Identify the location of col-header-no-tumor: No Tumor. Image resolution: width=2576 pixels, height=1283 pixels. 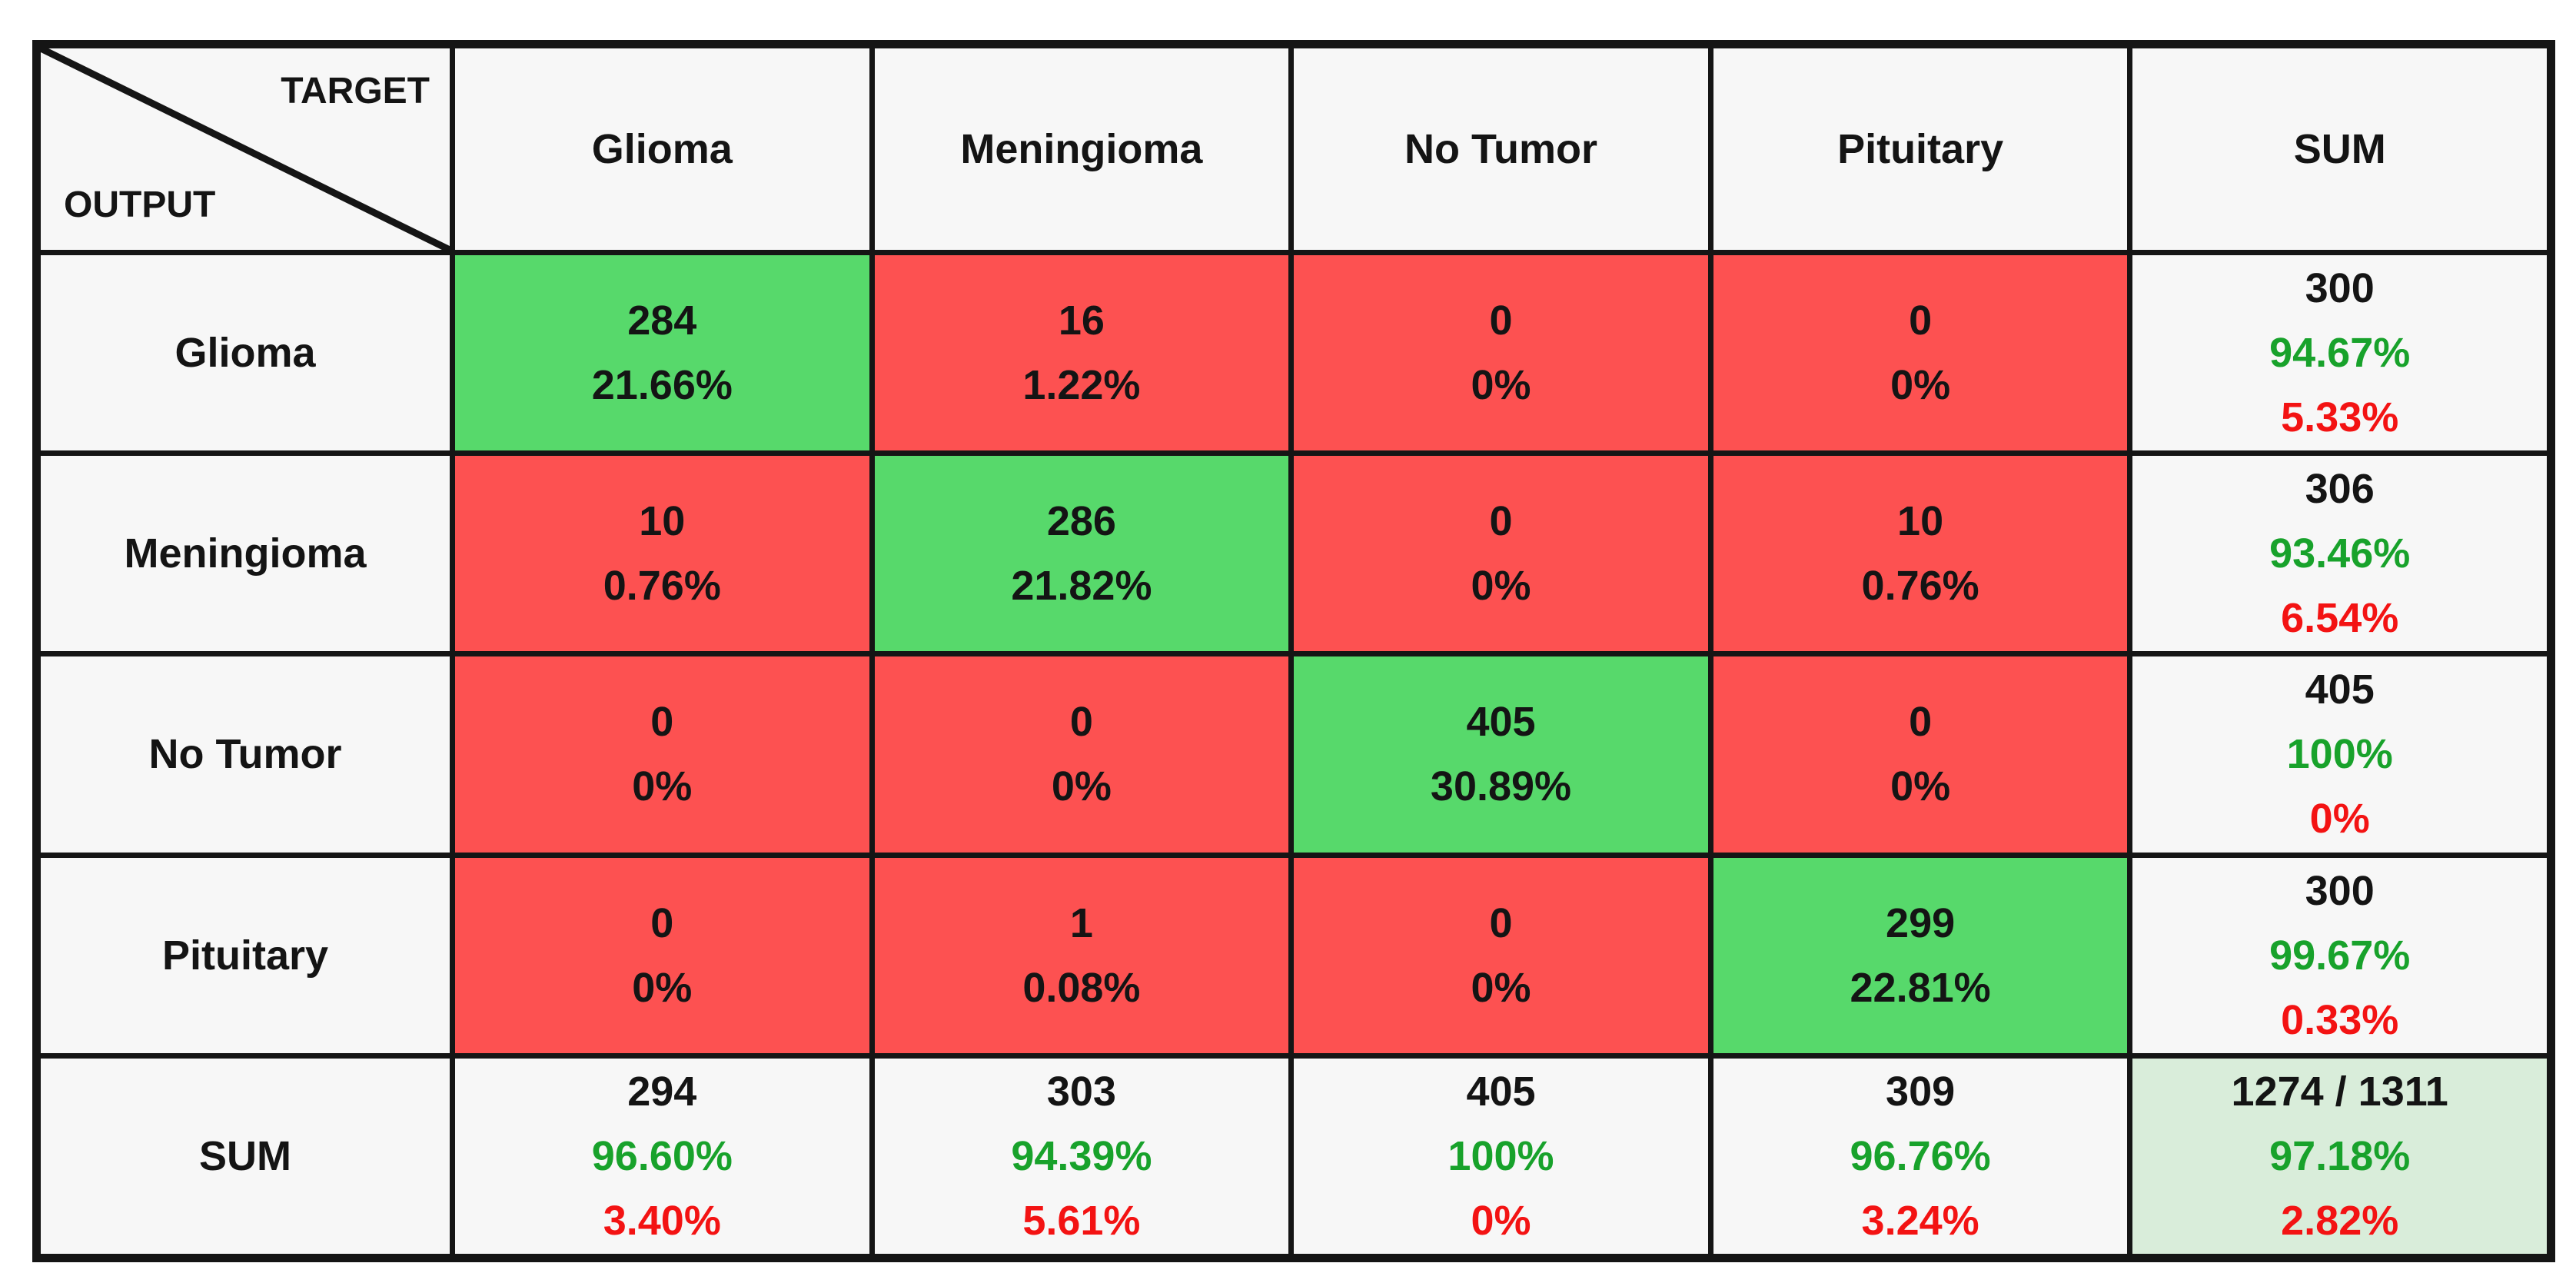
(1501, 149).